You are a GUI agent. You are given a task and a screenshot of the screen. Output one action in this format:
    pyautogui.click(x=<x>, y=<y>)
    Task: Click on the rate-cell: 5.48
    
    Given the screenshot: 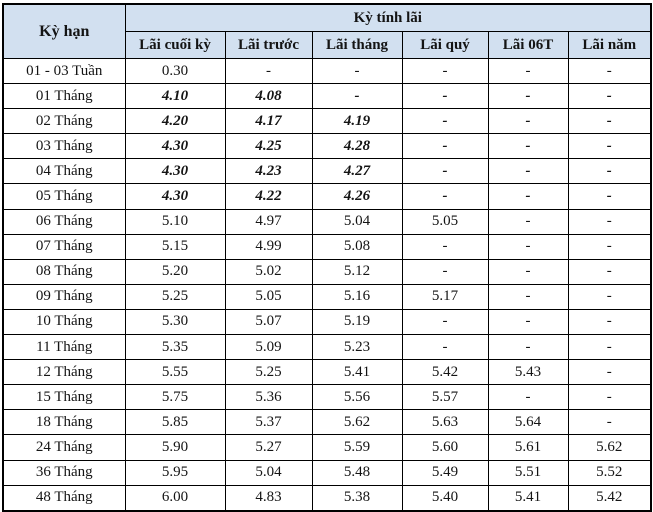 What is the action you would take?
    pyautogui.click(x=357, y=472)
    